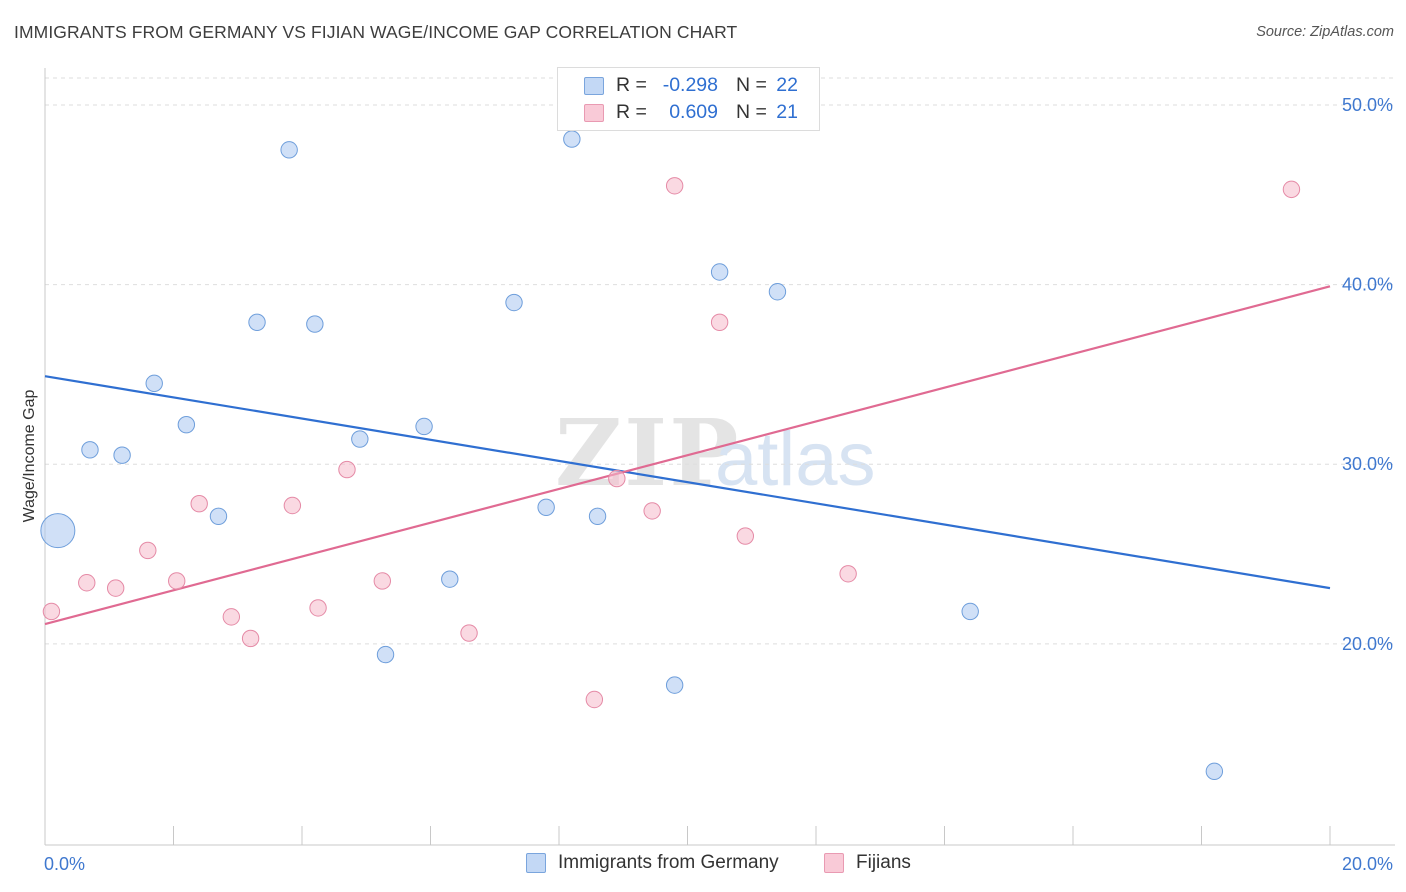  Describe the element at coordinates (64, 864) in the screenshot. I see `x-tick-label: 0.0%` at that location.